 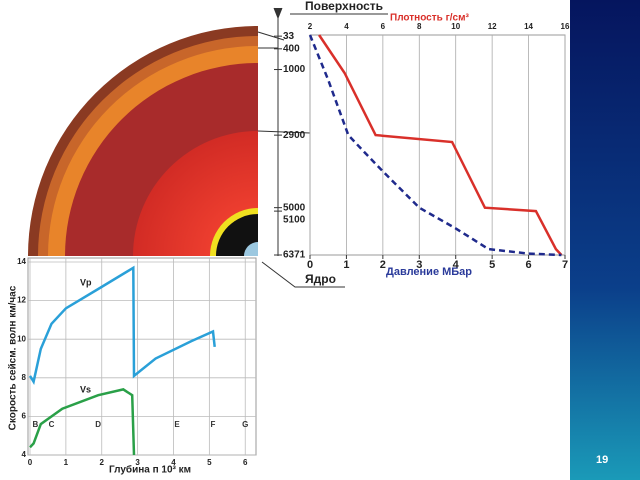 I want to click on y-tick-label: 6371, so click(x=294, y=255).